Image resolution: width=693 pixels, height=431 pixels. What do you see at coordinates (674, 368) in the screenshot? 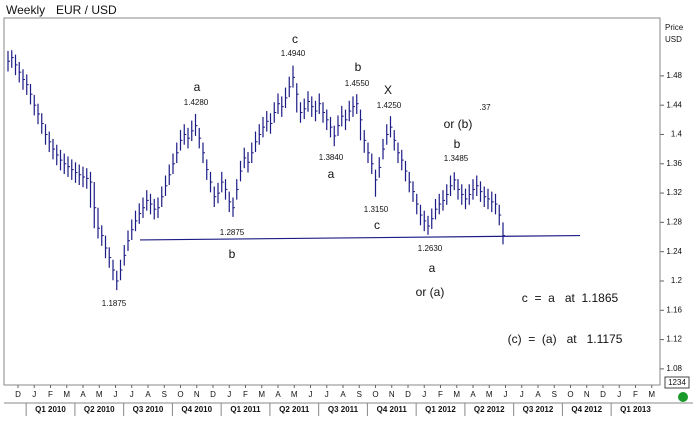
I see `y-tick-label: 1.08` at bounding box center [674, 368].